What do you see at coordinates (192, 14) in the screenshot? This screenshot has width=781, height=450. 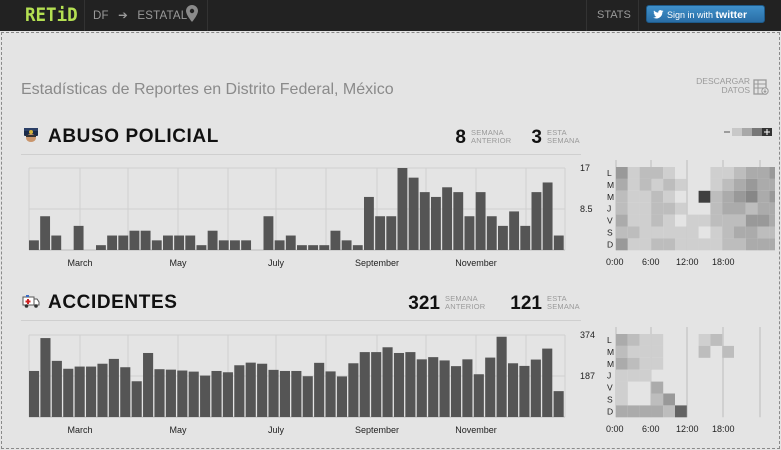 I see `map-pin-icon` at bounding box center [192, 14].